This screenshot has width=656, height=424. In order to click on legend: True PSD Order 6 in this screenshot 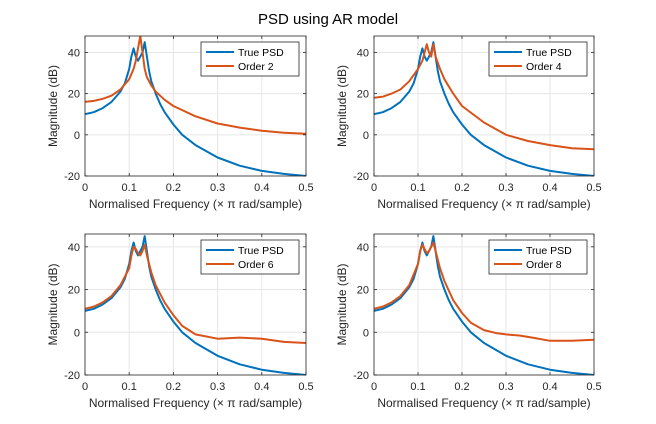, I will do `click(250, 257)`.